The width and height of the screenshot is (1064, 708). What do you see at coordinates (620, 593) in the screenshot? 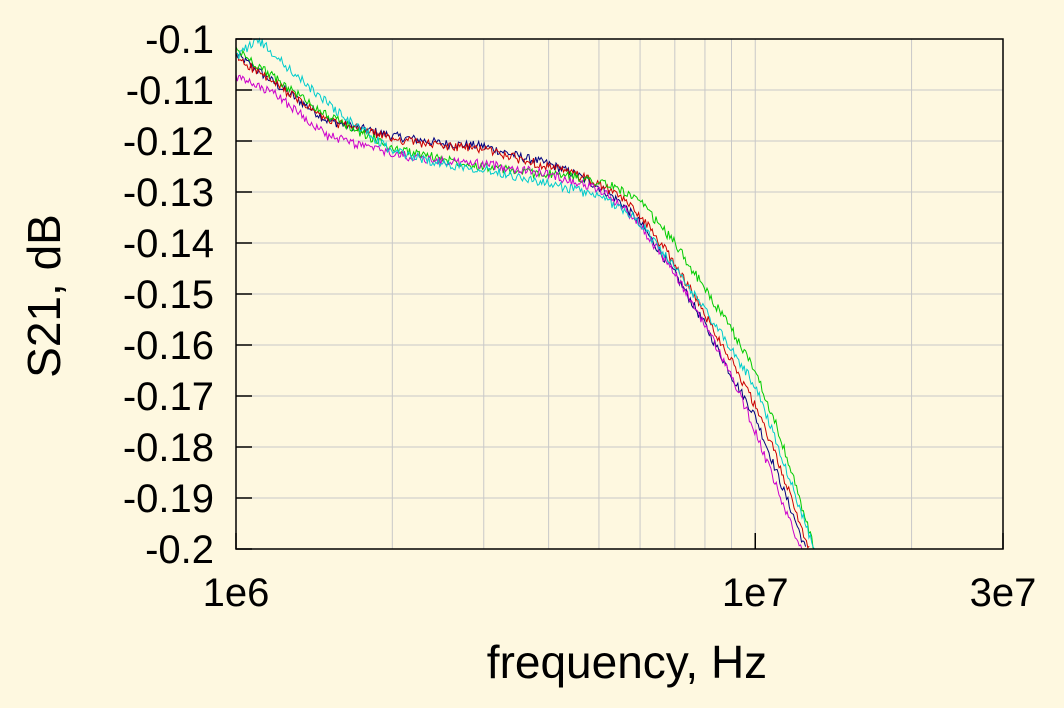
I see `x-tick-labels: 1e6 1e7 3e7` at bounding box center [620, 593].